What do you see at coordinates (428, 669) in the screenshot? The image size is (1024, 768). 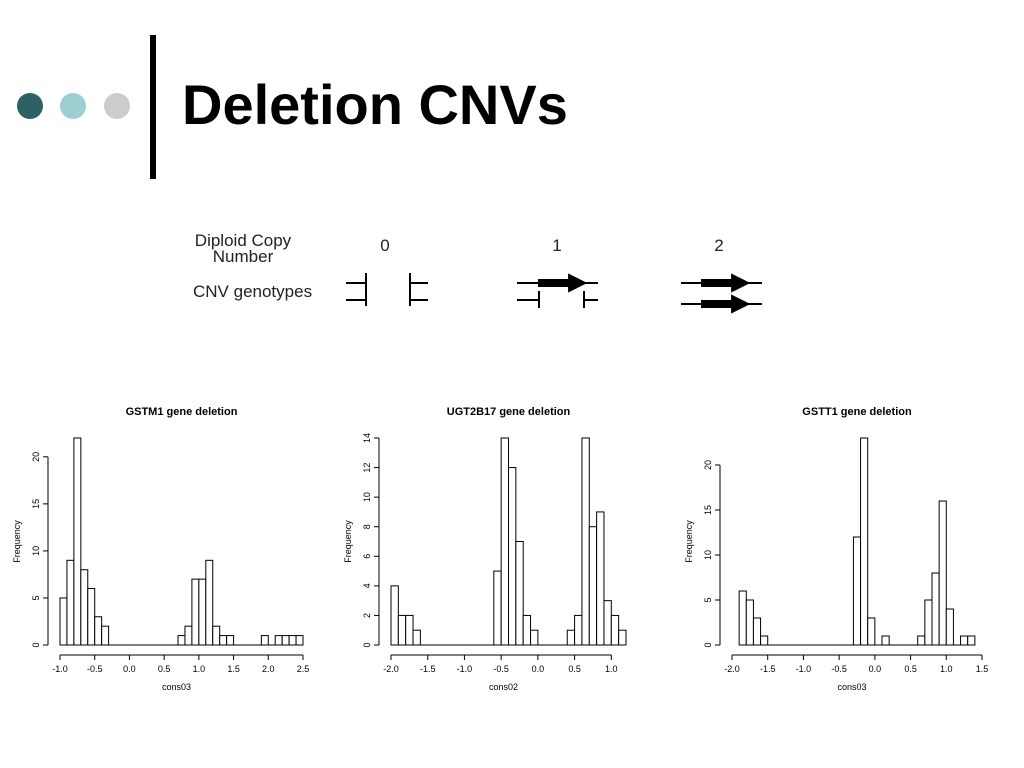 I see `x-tick-label: -1.5` at bounding box center [428, 669].